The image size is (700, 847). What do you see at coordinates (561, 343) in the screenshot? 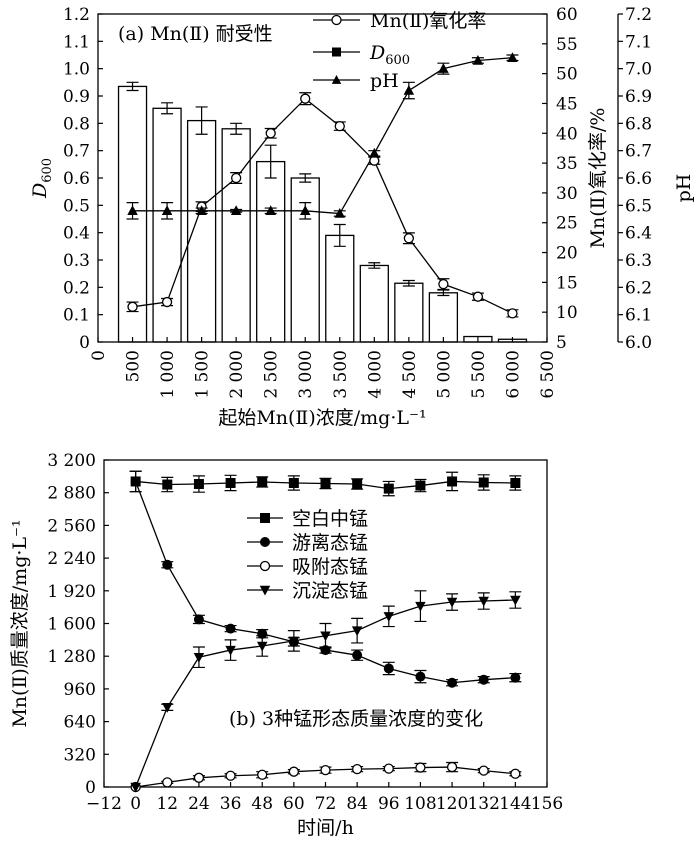
I see `y2-tick-label: 5` at bounding box center [561, 343].